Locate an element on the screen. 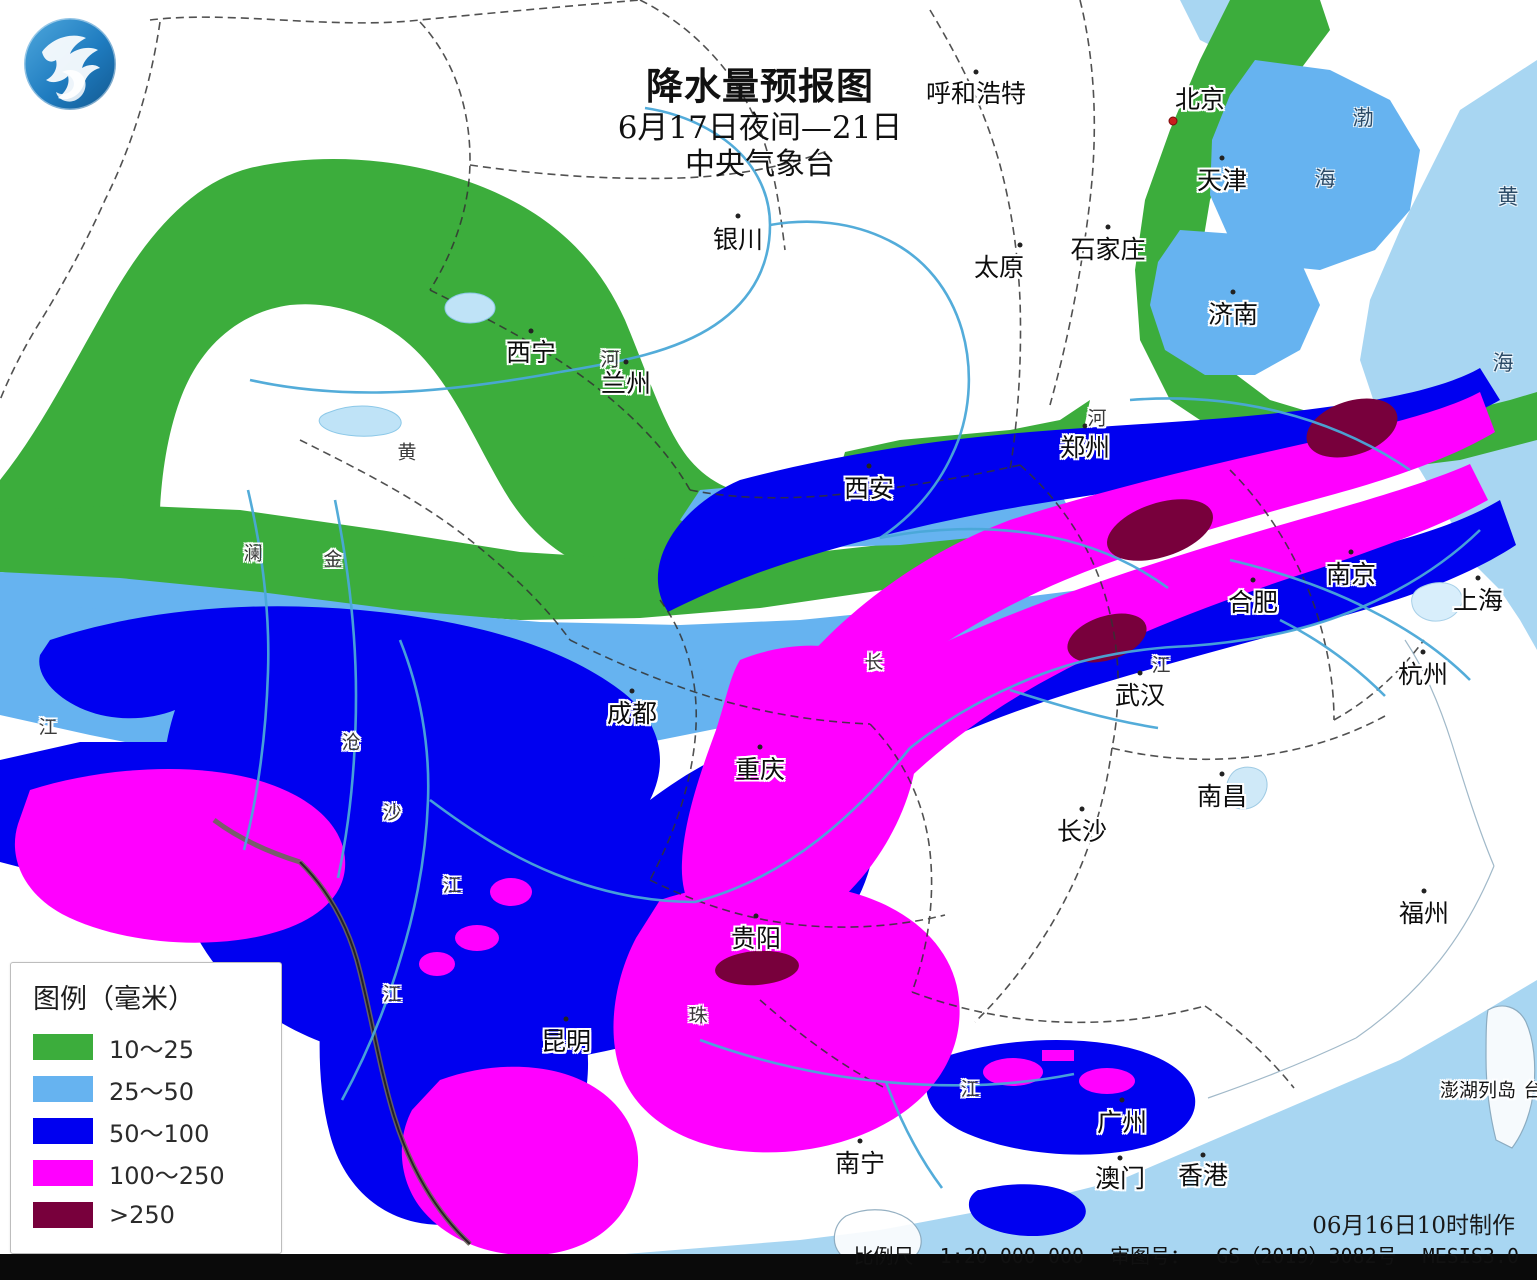  legend-item: 50～100 is located at coordinates (157, 1131).